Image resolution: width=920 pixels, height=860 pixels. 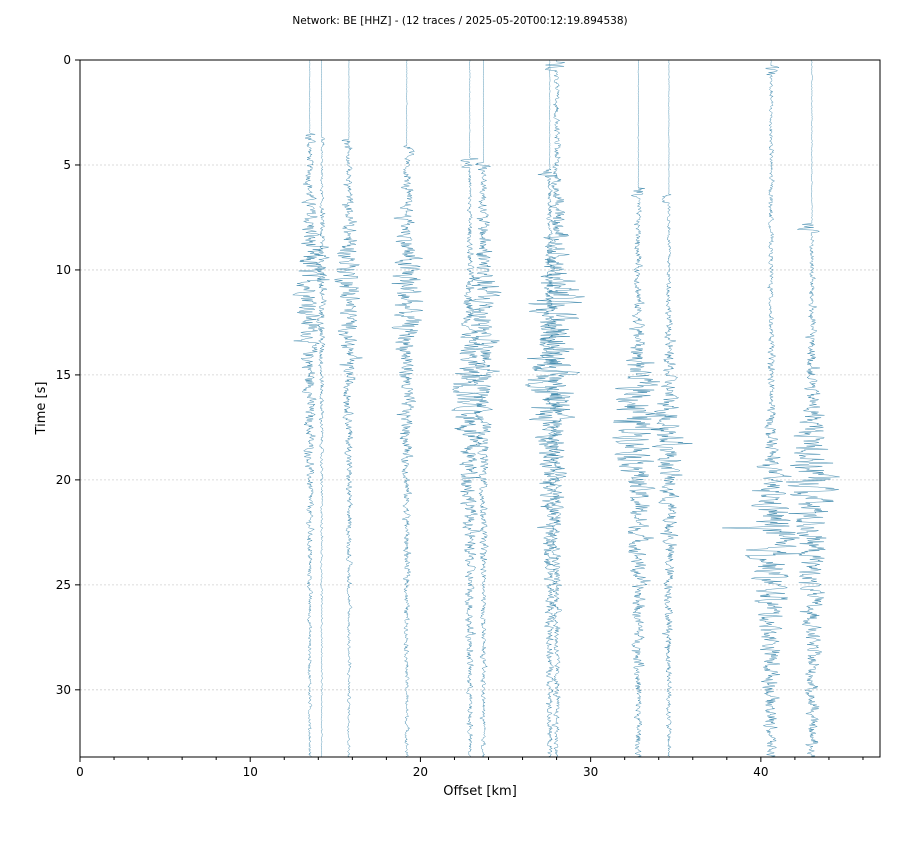 I want to click on x-tick-label: 0, so click(x=80, y=772).